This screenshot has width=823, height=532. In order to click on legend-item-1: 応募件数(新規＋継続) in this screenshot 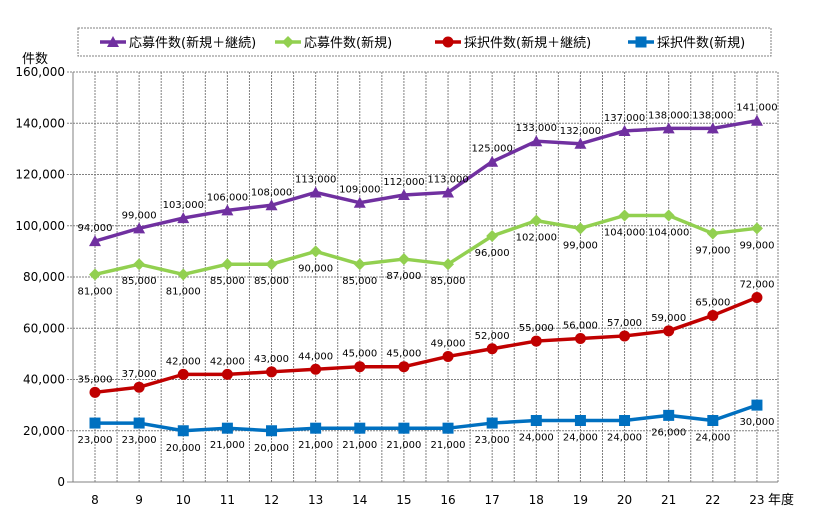, I will do `click(178, 43)`.